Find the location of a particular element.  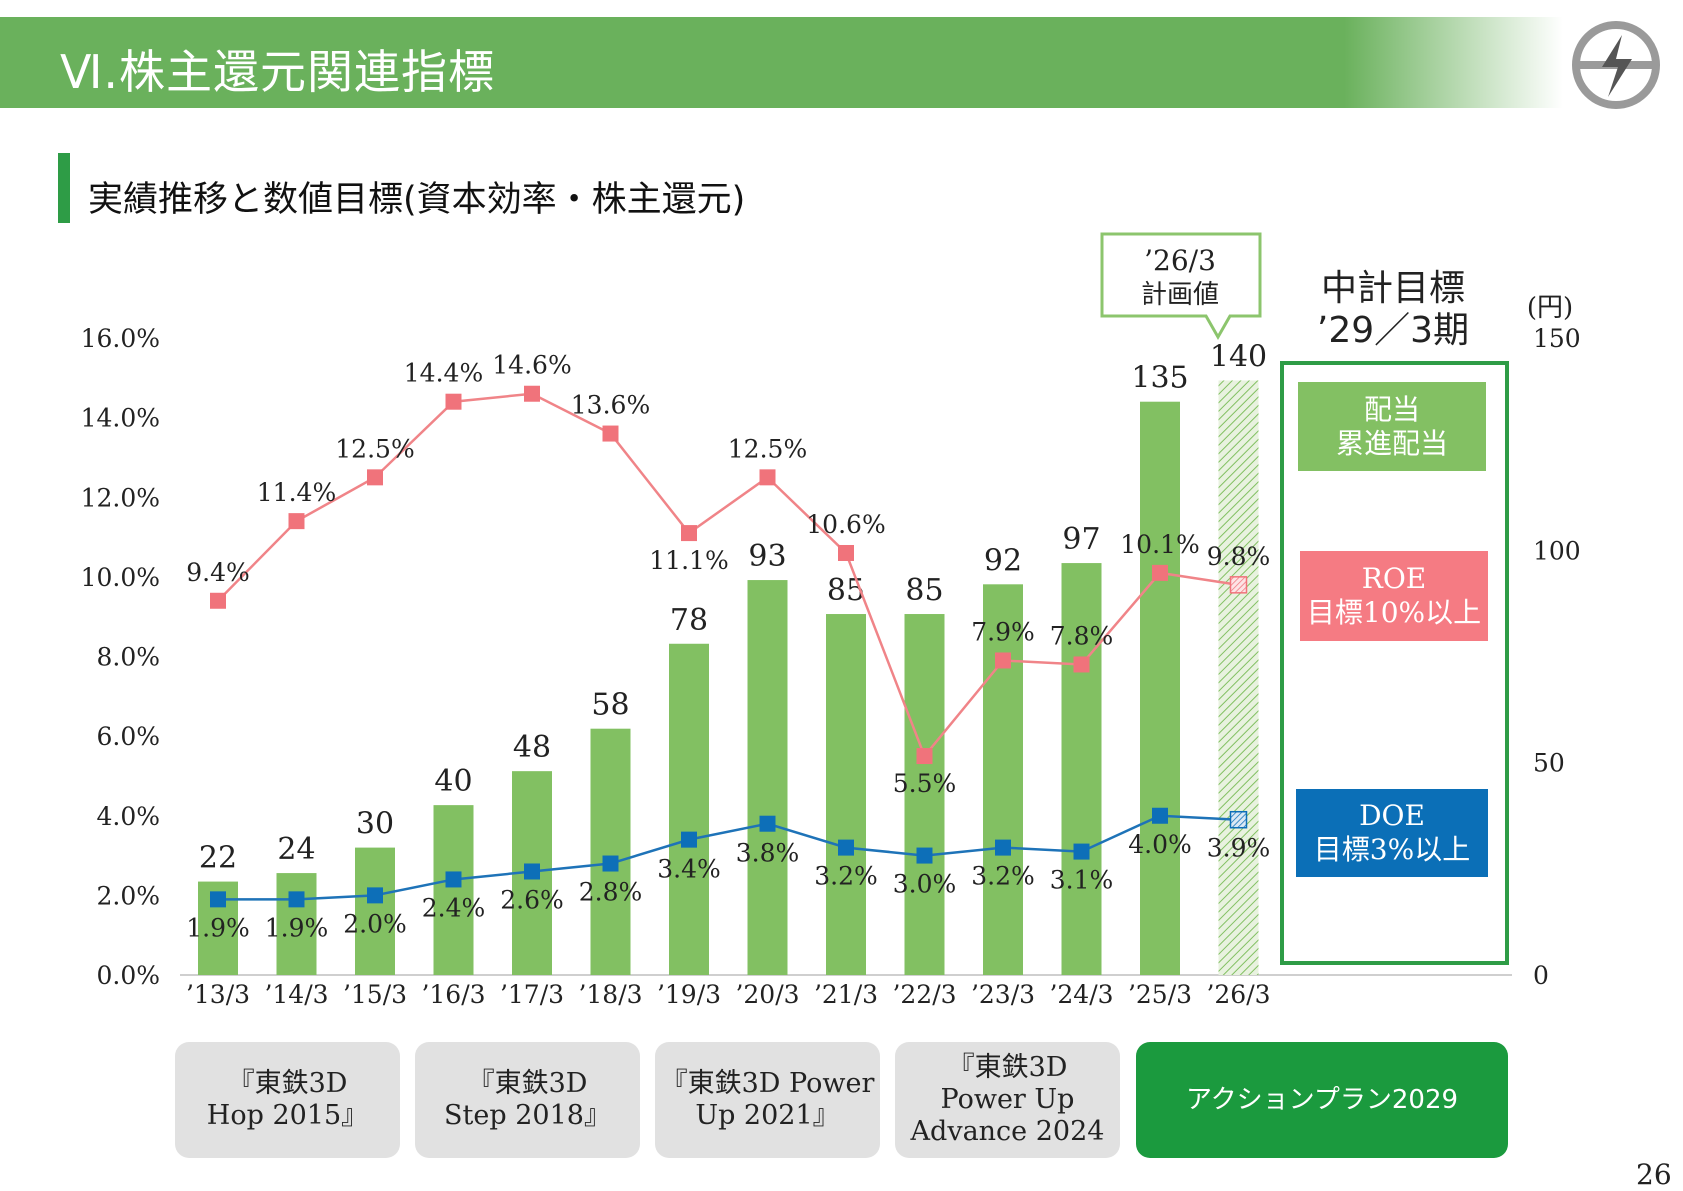

roe-value-label: 14.4% is located at coordinates (443, 373).